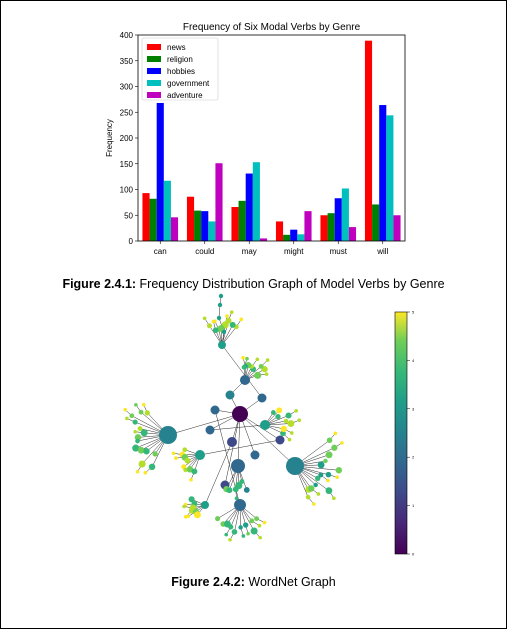 The height and width of the screenshot is (629, 507). I want to click on bar-adventure-could, so click(219, 202).